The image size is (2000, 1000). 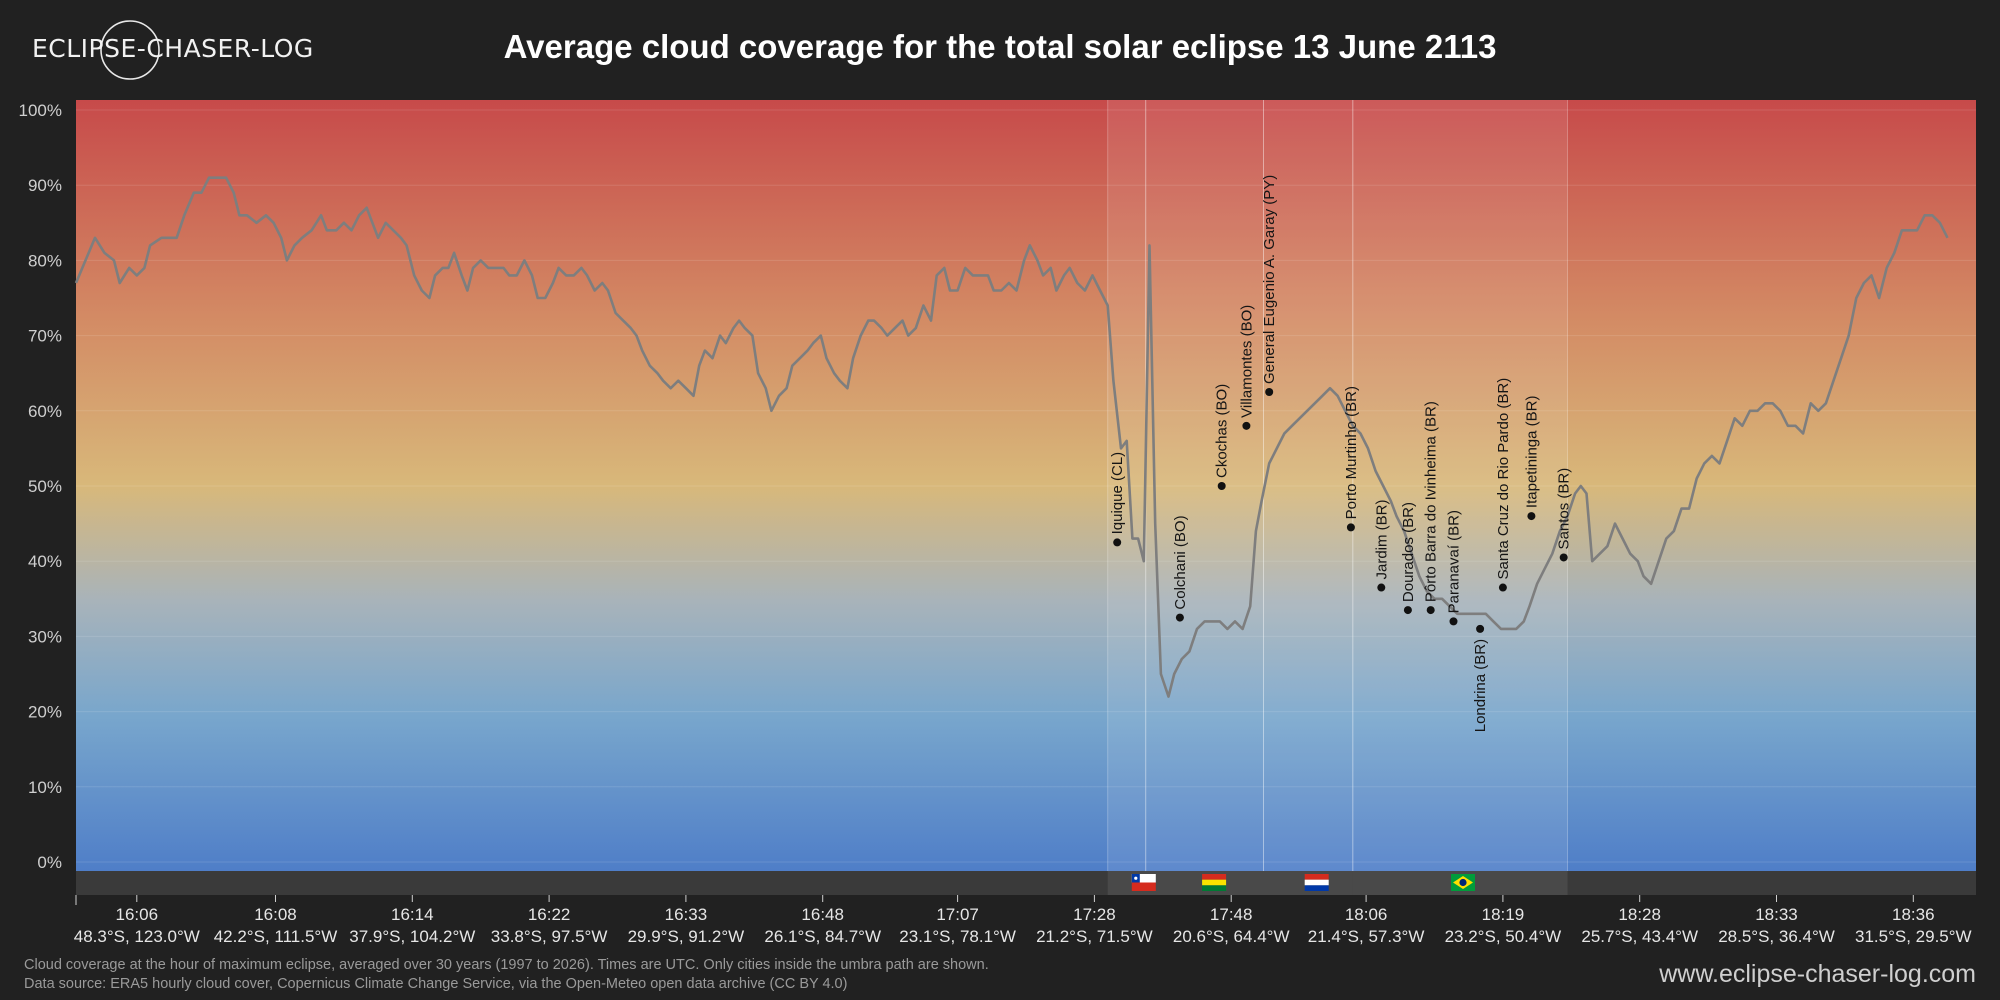 What do you see at coordinates (45, 636) in the screenshot?
I see `y-tick-label: 30%` at bounding box center [45, 636].